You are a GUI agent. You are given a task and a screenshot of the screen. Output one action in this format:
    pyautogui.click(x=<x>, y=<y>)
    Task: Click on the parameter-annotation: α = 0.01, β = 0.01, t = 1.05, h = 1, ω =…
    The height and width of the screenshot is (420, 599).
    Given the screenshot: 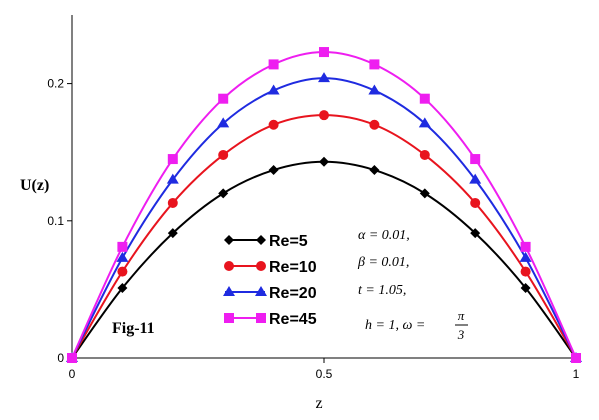 What is the action you would take?
    pyautogui.click(x=412, y=285)
    